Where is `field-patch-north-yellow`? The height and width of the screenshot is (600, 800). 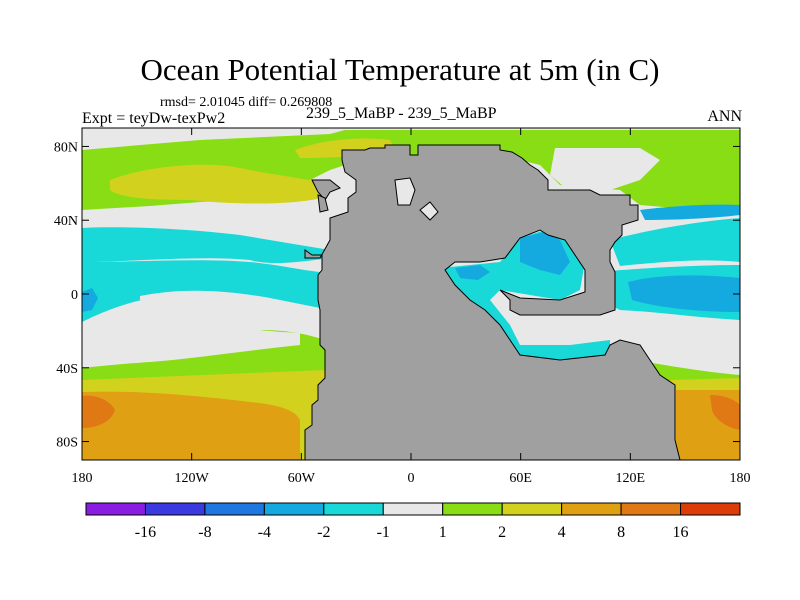
field-patch-north-yellow is located at coordinates (216, 184).